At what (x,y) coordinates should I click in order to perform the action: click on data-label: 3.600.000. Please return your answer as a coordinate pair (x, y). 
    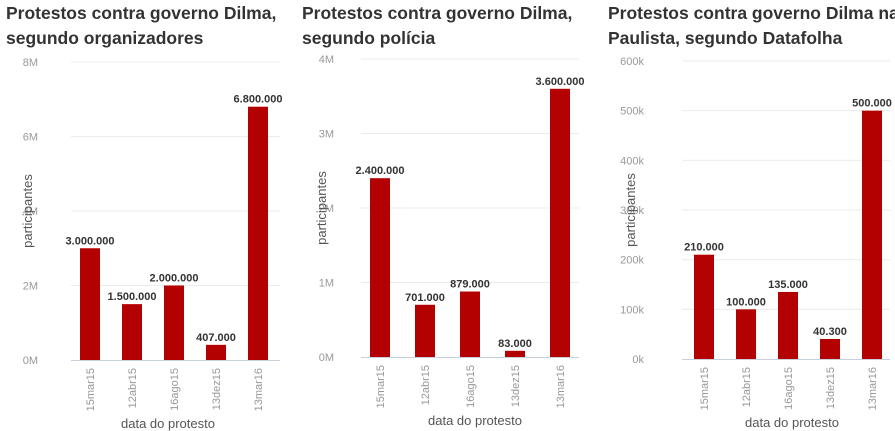
    Looking at the image, I should click on (560, 82).